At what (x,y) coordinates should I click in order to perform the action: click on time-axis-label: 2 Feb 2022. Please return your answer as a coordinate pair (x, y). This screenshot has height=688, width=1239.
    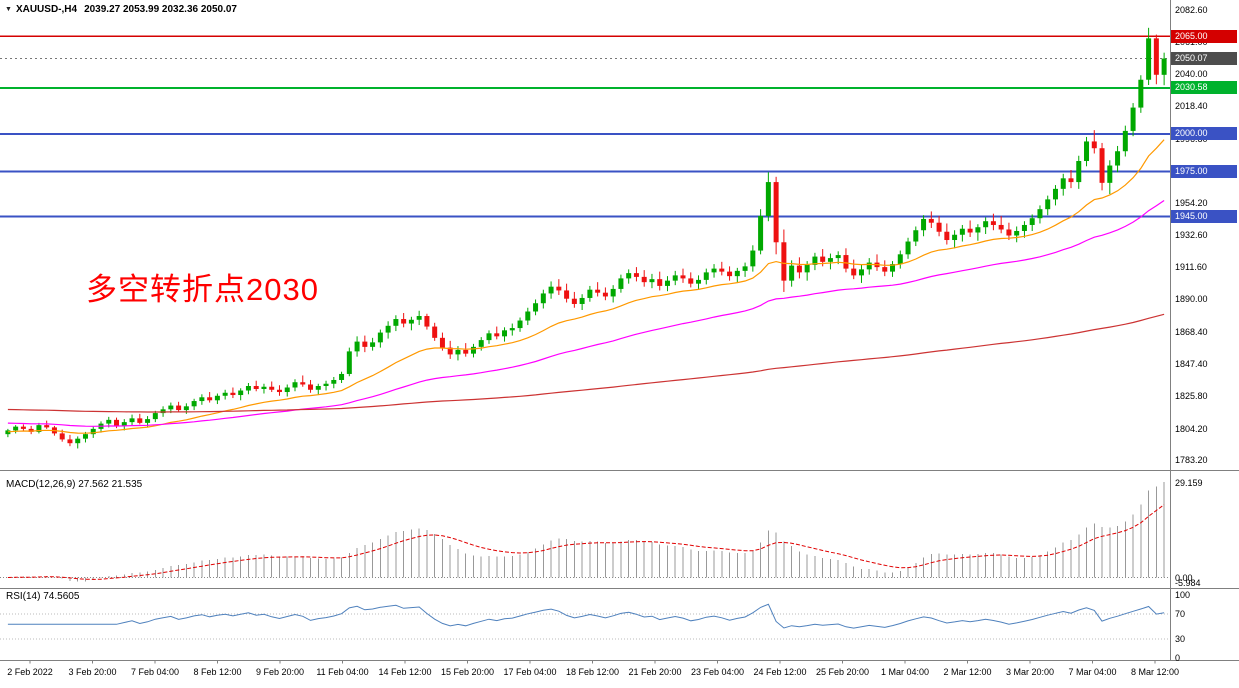
    Looking at the image, I should click on (30, 672).